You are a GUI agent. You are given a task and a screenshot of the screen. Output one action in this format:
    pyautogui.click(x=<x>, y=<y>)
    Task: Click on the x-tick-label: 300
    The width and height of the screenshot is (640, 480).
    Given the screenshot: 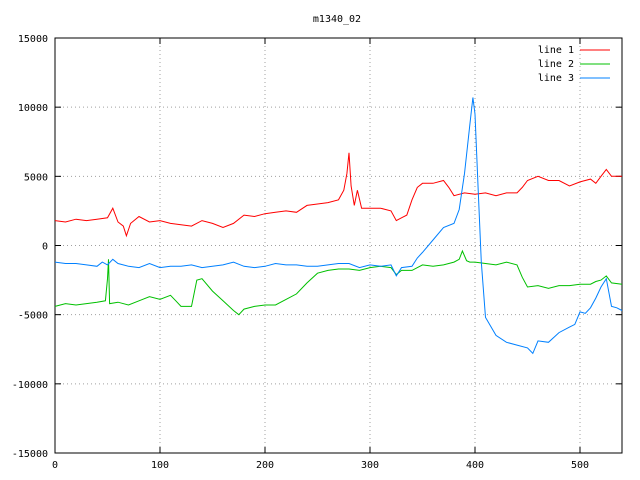 What is the action you would take?
    pyautogui.click(x=370, y=465)
    